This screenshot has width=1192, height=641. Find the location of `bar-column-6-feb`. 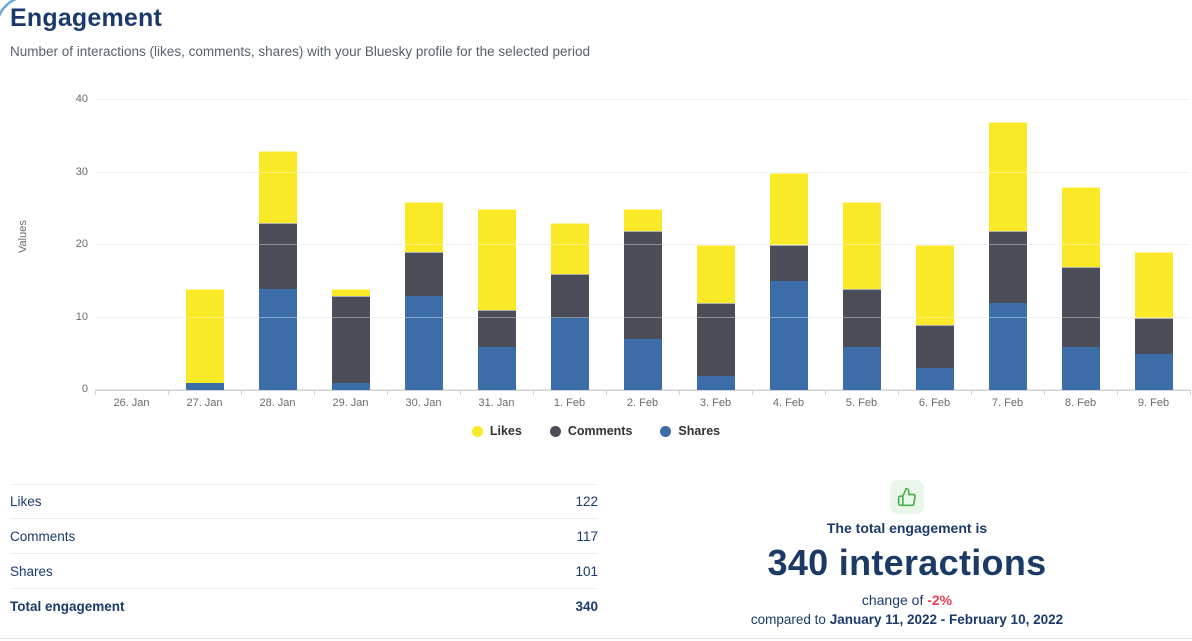

bar-column-6-feb is located at coordinates (934, 245).